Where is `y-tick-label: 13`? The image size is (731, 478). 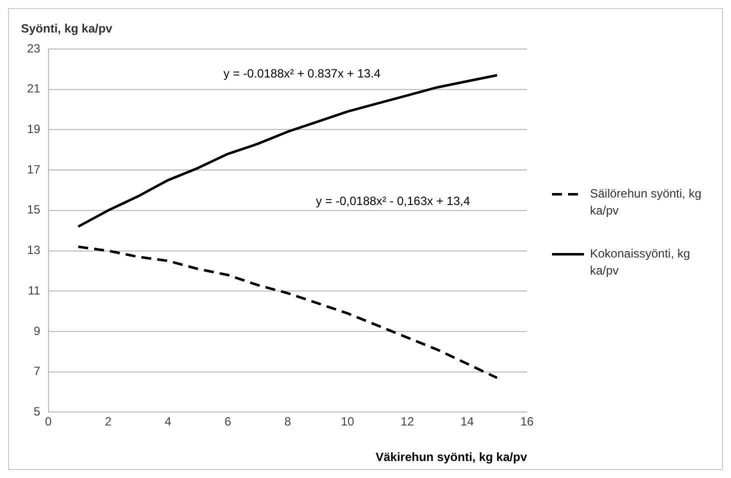 y-tick-label: 13 is located at coordinates (33, 250).